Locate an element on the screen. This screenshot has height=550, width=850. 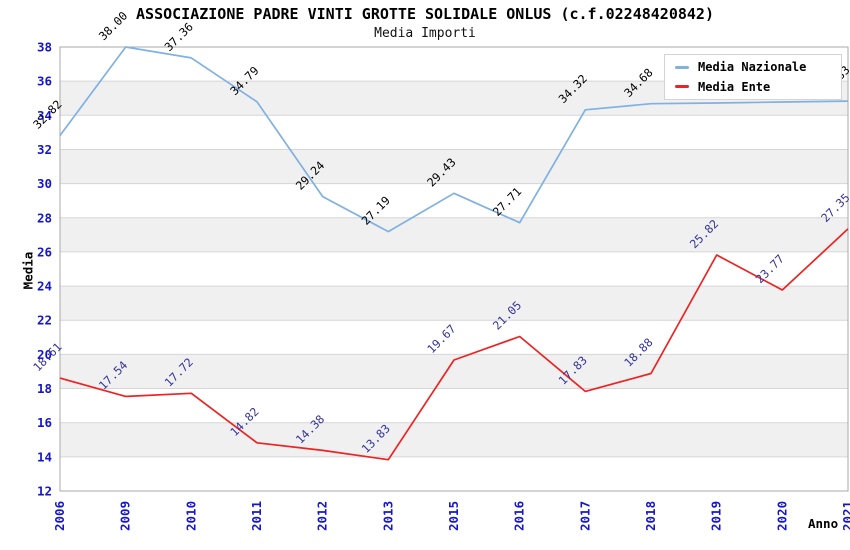
y-tick-label: 24 is located at coordinates (44, 286).